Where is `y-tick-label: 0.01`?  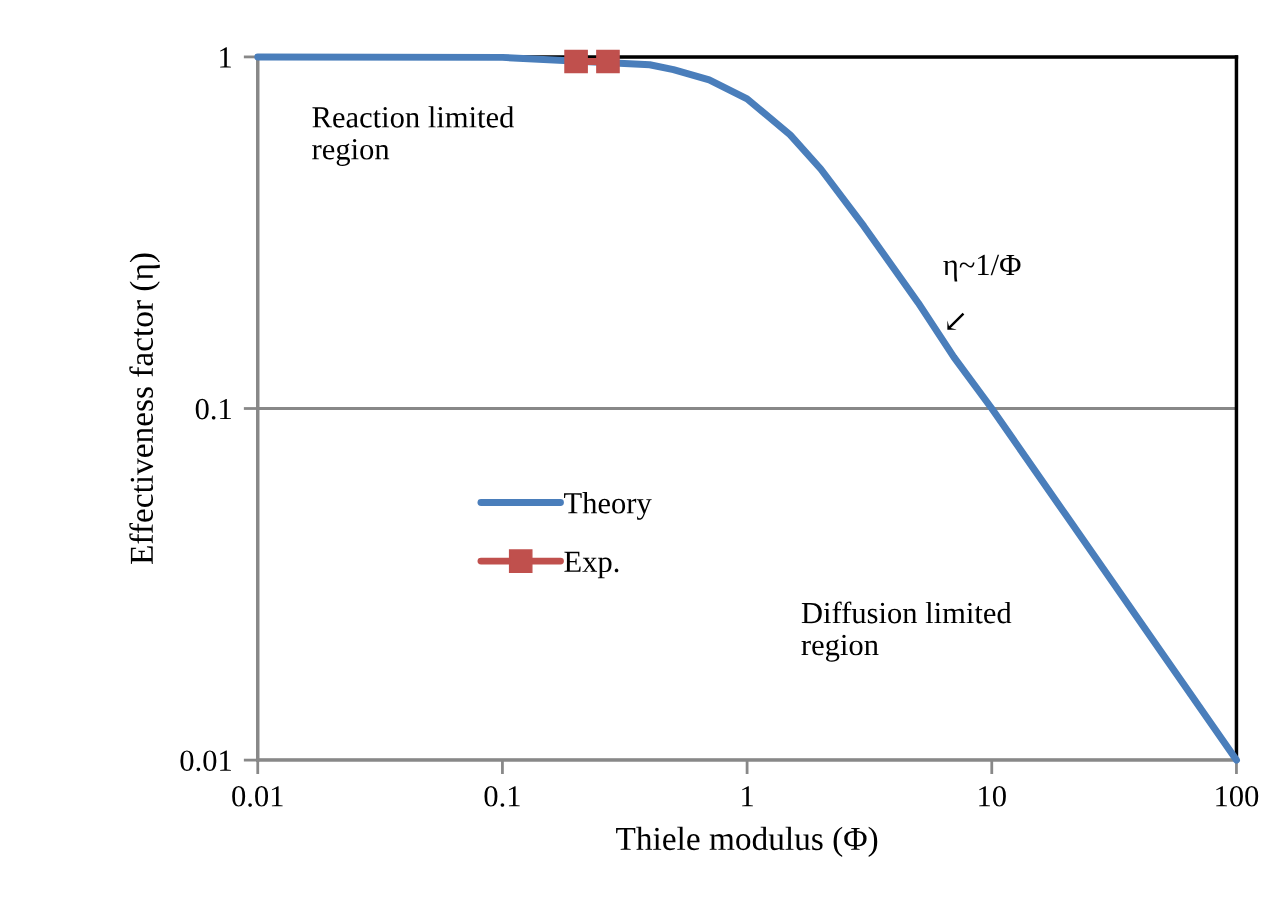
y-tick-label: 0.01 is located at coordinates (205, 761).